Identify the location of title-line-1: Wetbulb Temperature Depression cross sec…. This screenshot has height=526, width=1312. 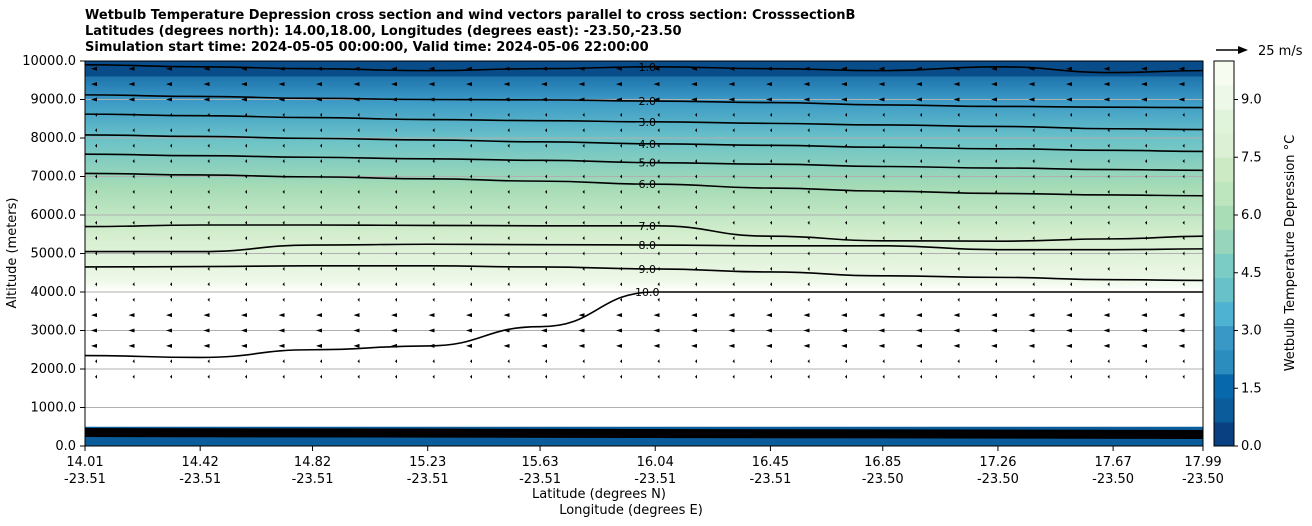
(470, 15).